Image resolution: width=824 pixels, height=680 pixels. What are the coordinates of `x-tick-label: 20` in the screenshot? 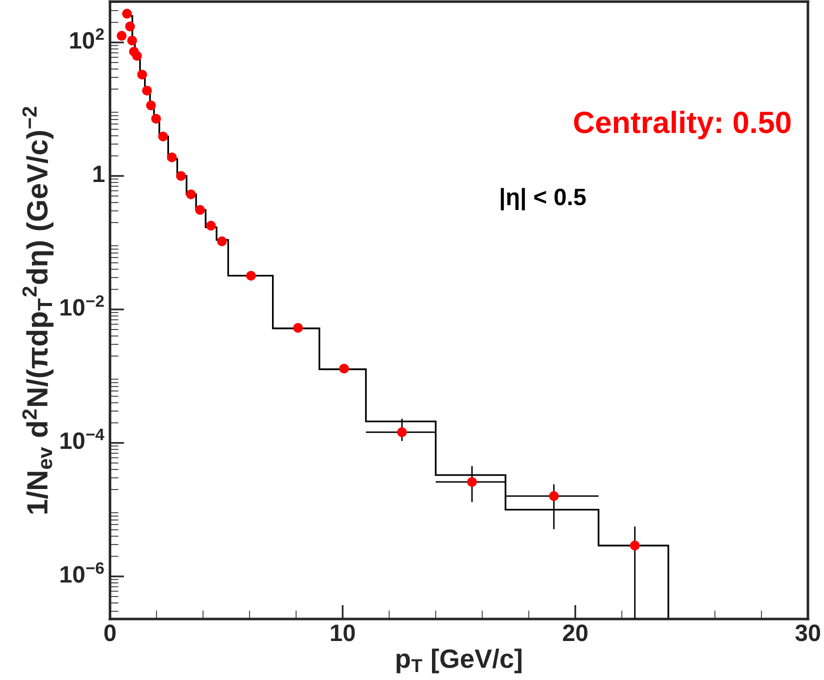 It's located at (575, 633).